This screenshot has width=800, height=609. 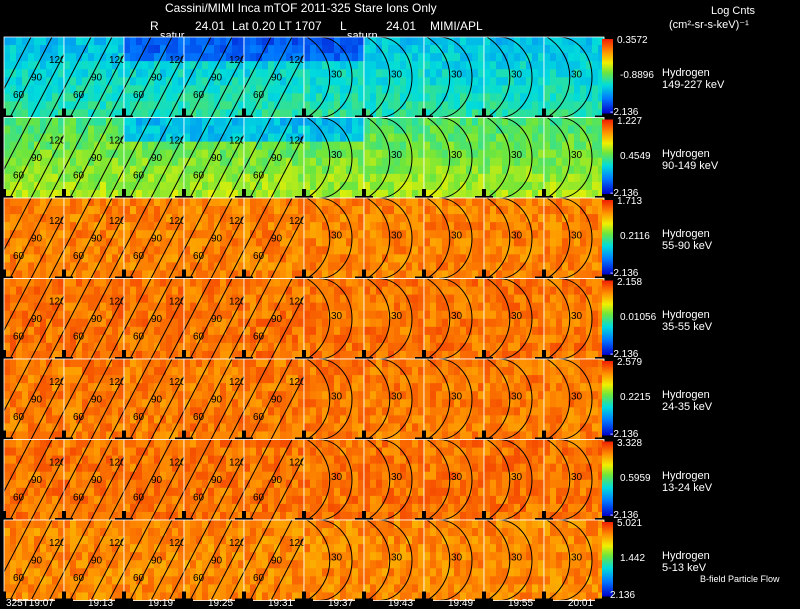 I want to click on colorbar-units-title: Log Cnts, so click(x=733, y=11).